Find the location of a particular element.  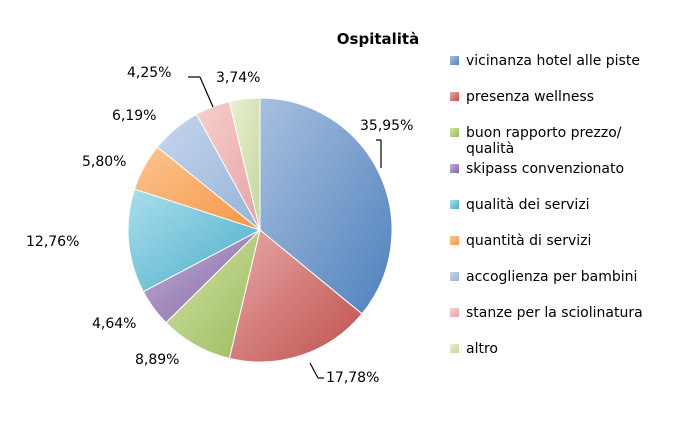

legend-label: stanze per la sciolinatura is located at coordinates (554, 313).